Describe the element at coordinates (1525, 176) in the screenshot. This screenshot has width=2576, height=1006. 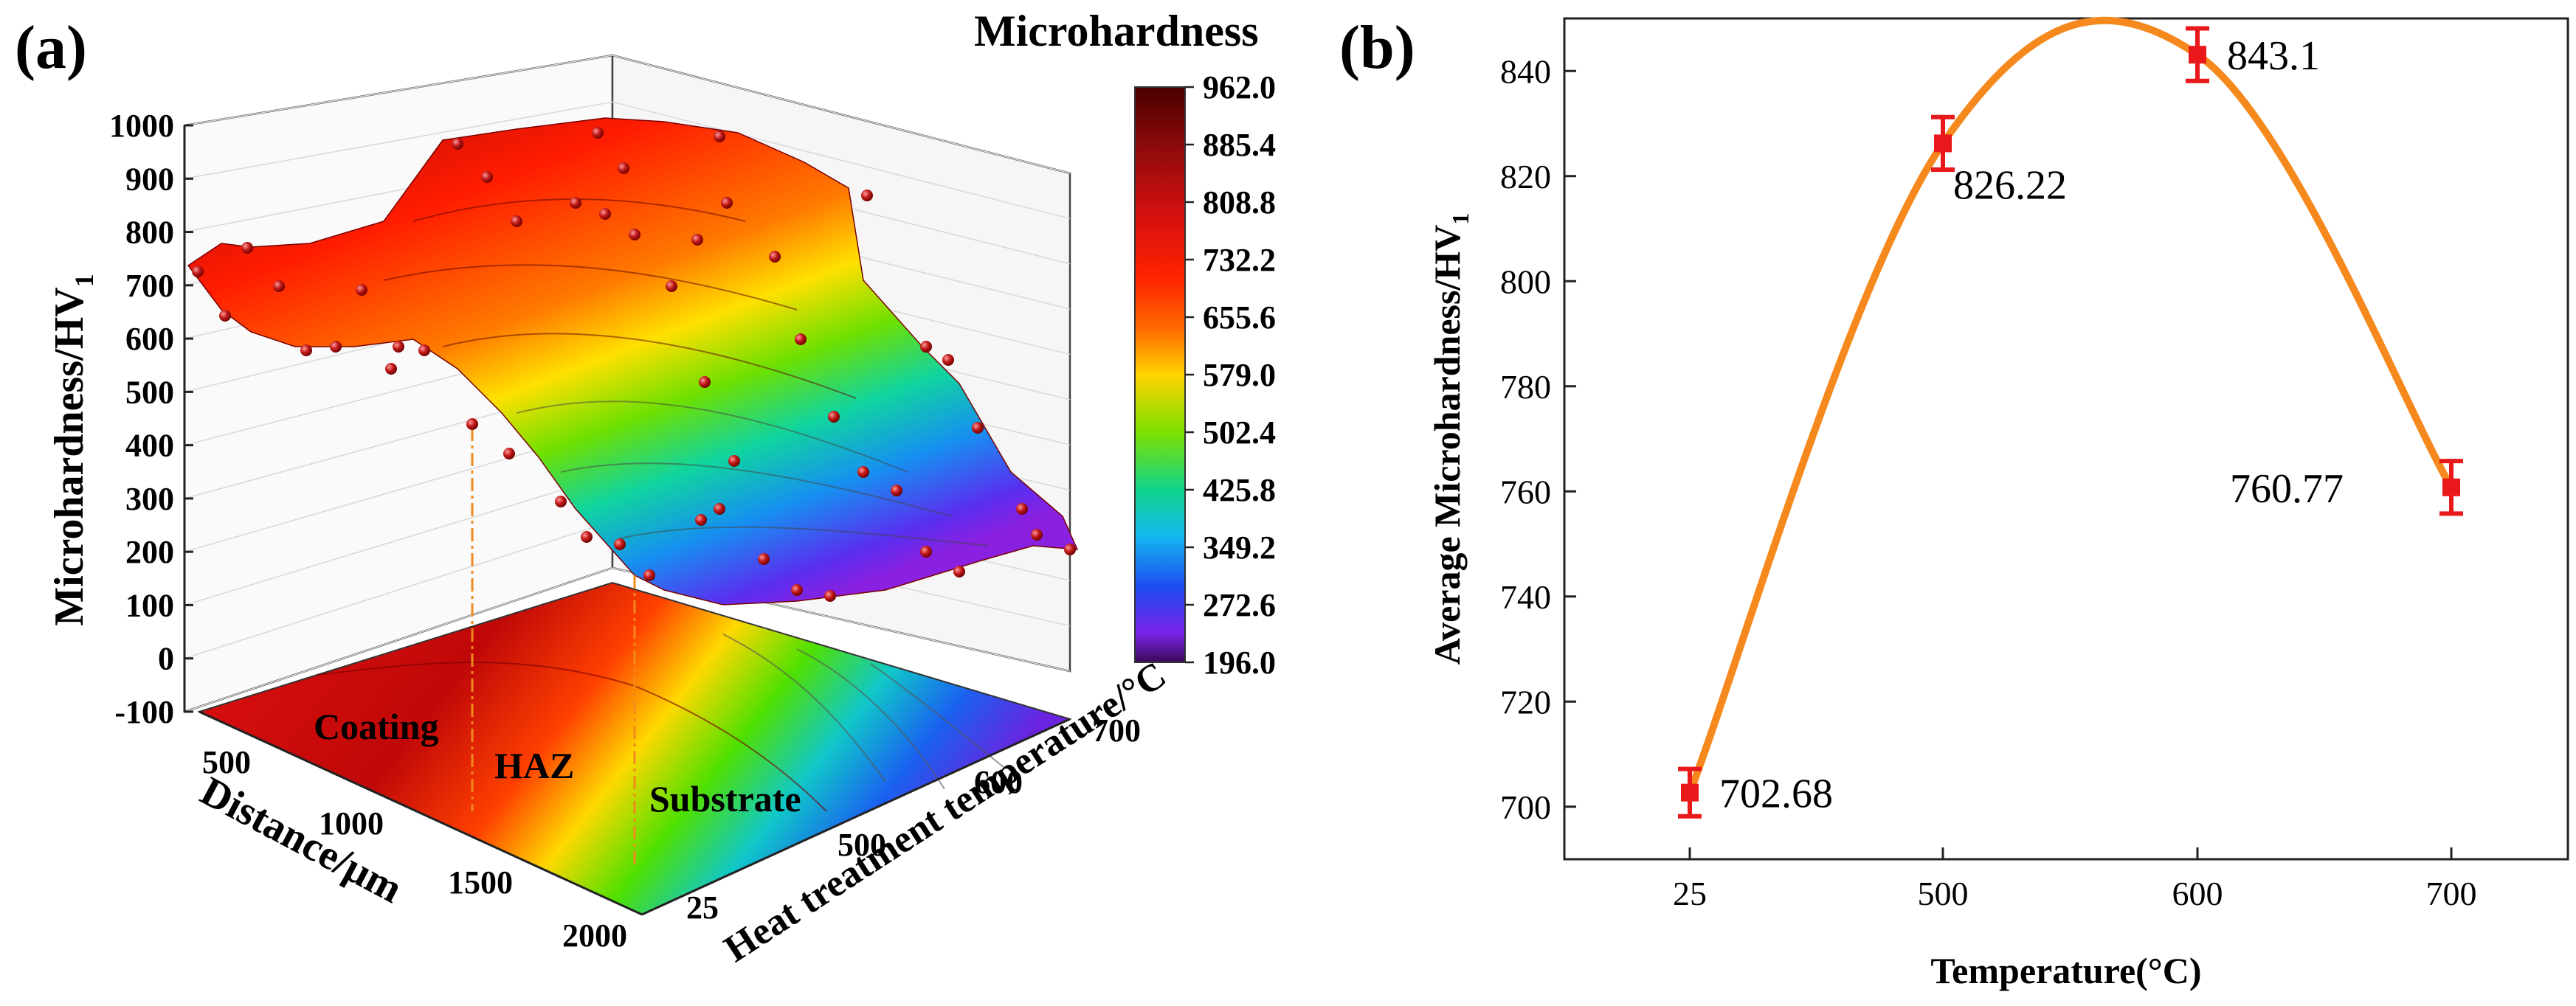
I see `y-tick-label-b: 820` at that location.